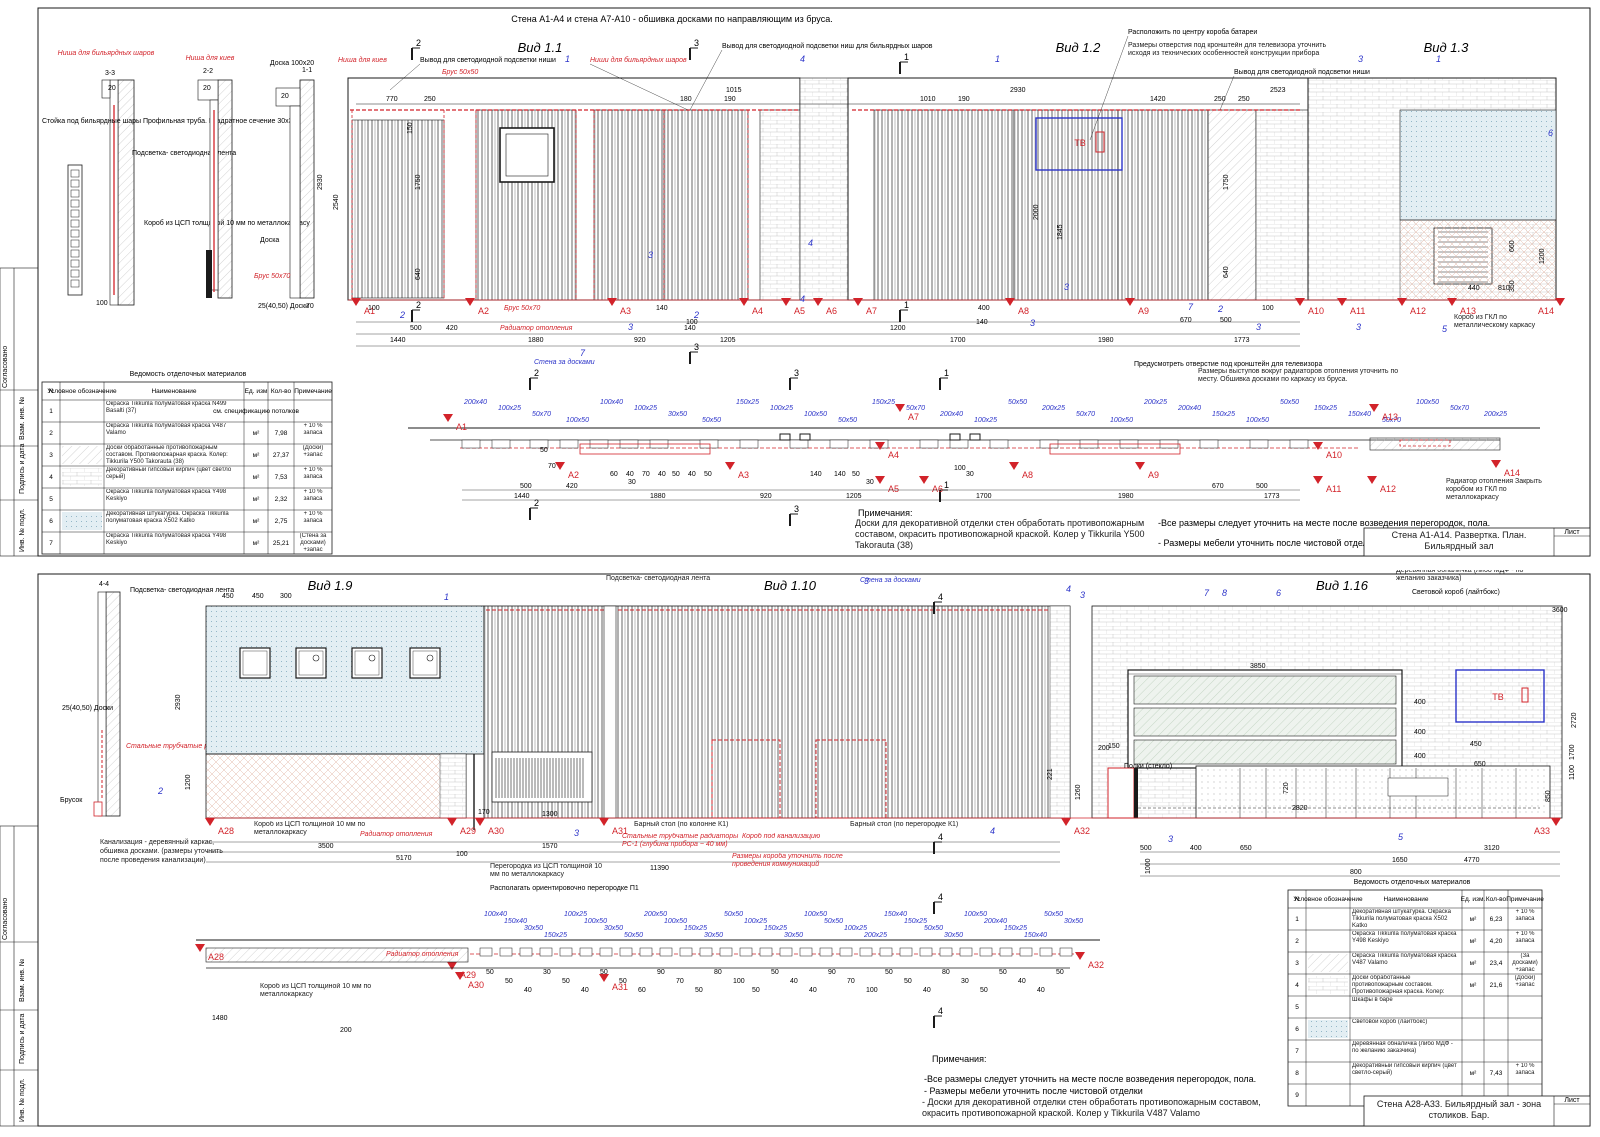 This screenshot has height=1137, width=1600. What do you see at coordinates (336, 202) in the screenshot?
I see `dim-side: 2540` at bounding box center [336, 202].